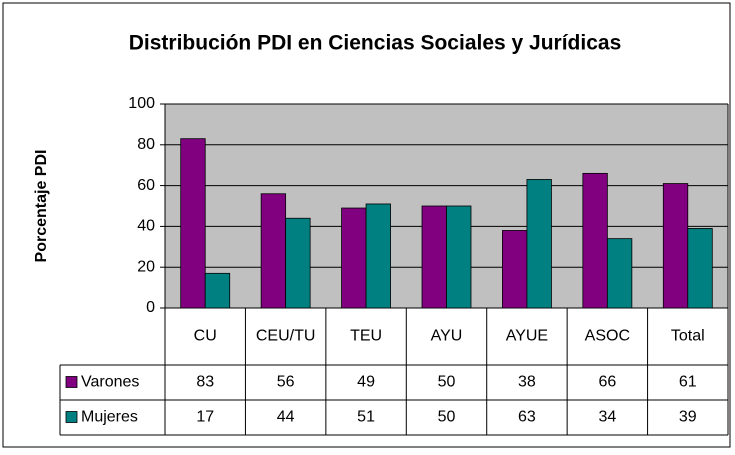 The image size is (735, 455). Describe the element at coordinates (527, 417) in the screenshot. I see `table-value: 63` at that location.